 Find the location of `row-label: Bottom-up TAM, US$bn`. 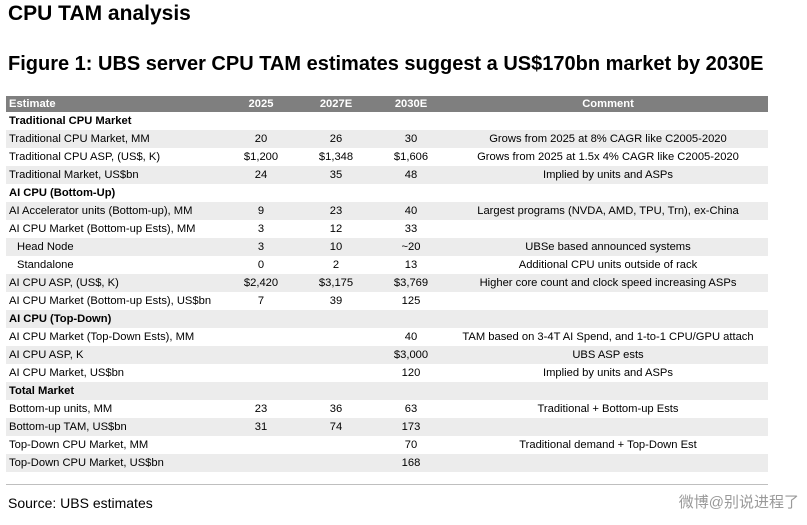

row-label: Bottom-up TAM, US$bn is located at coordinates (115, 427).